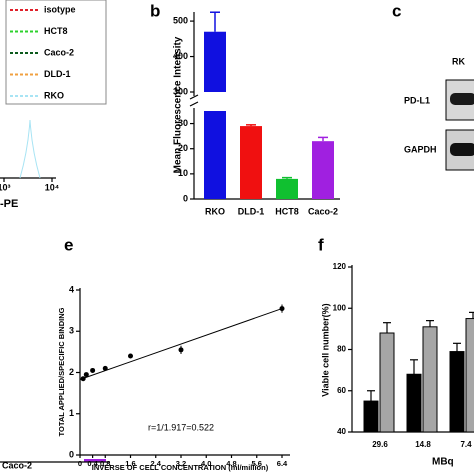 The height and width of the screenshot is (474, 474). I want to click on y-tick-label: 10, so click(183, 173).